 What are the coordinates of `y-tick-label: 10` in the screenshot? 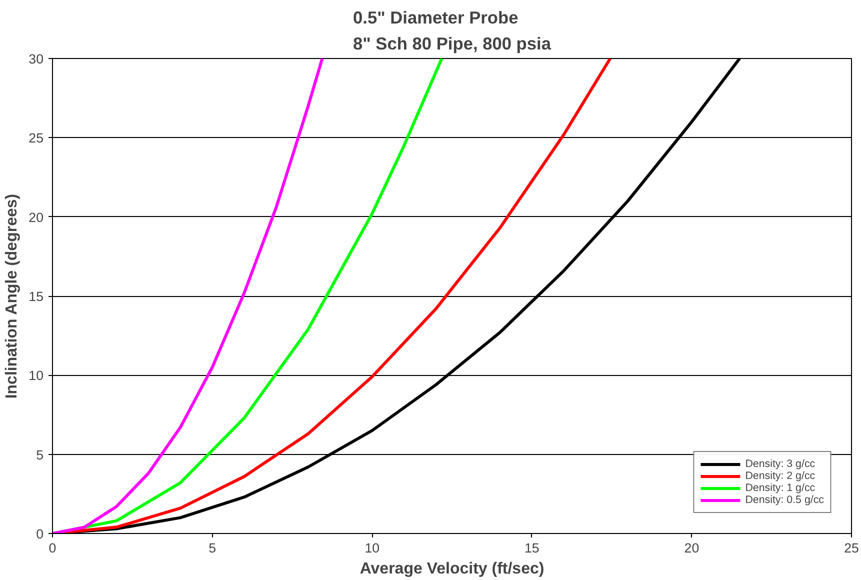 It's located at (36, 376).